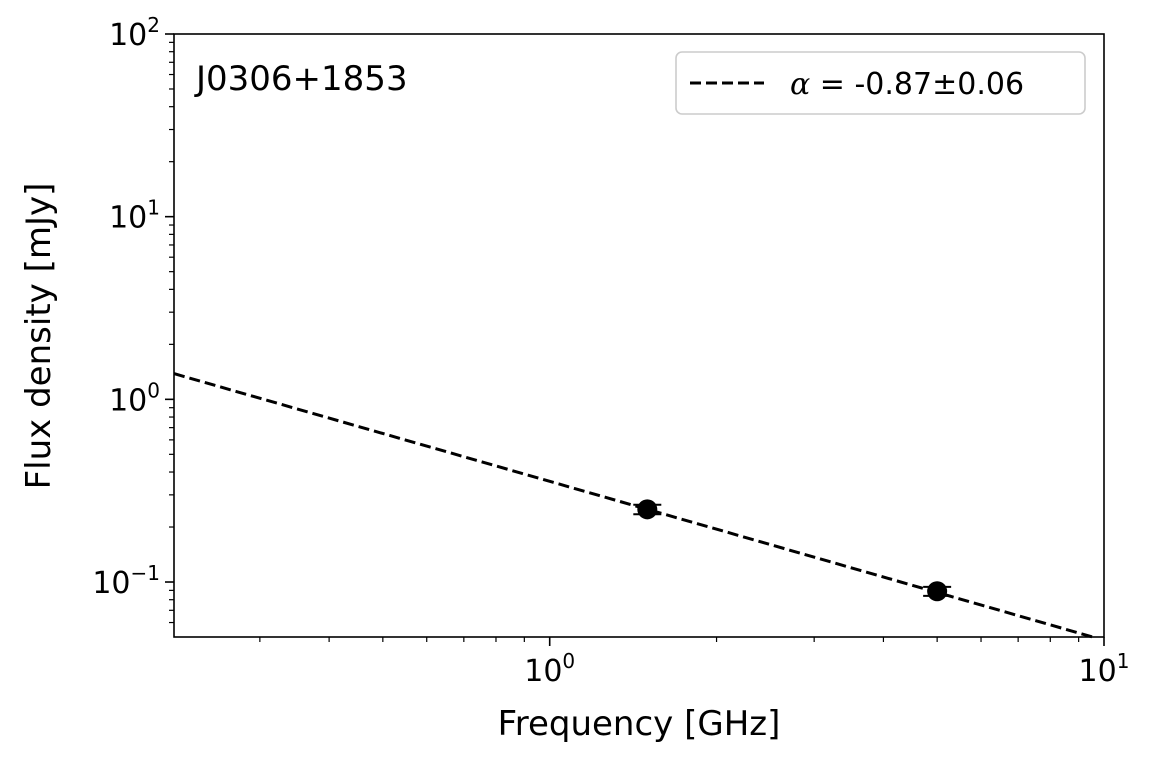 Image resolution: width=1154 pixels, height=765 pixels. I want to click on legend-alpha-value: = -0.87±0.06, so click(917, 84).